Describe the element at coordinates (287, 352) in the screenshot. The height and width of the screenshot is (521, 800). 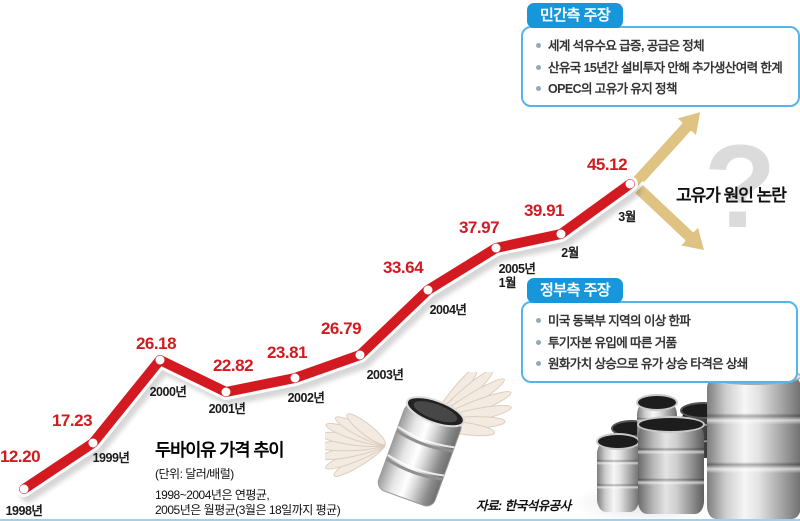
I see `value-label: 23.81` at that location.